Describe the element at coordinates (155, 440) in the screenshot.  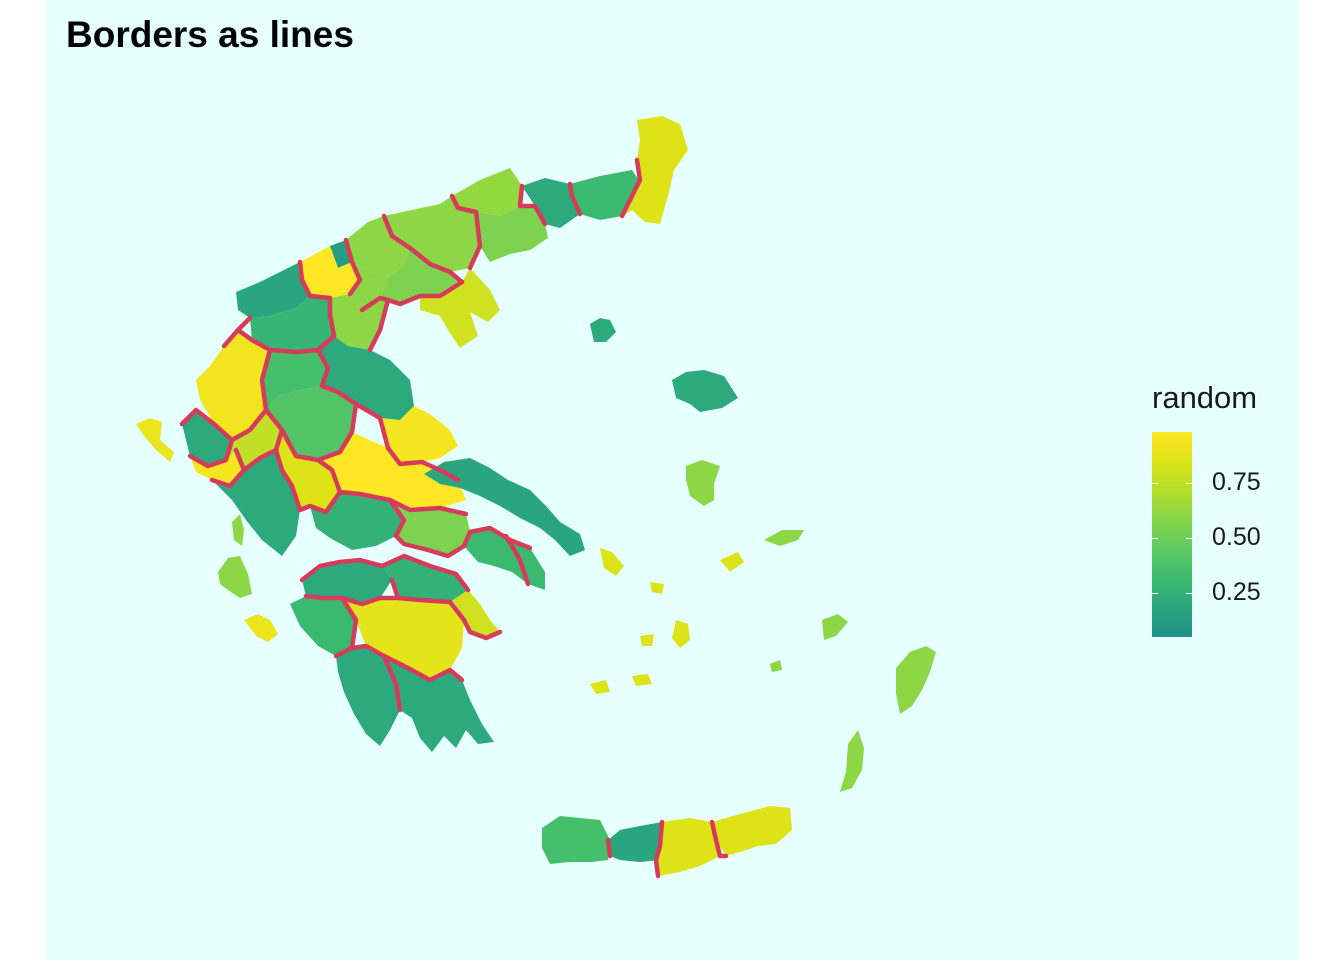
I see `region-corfu` at that location.